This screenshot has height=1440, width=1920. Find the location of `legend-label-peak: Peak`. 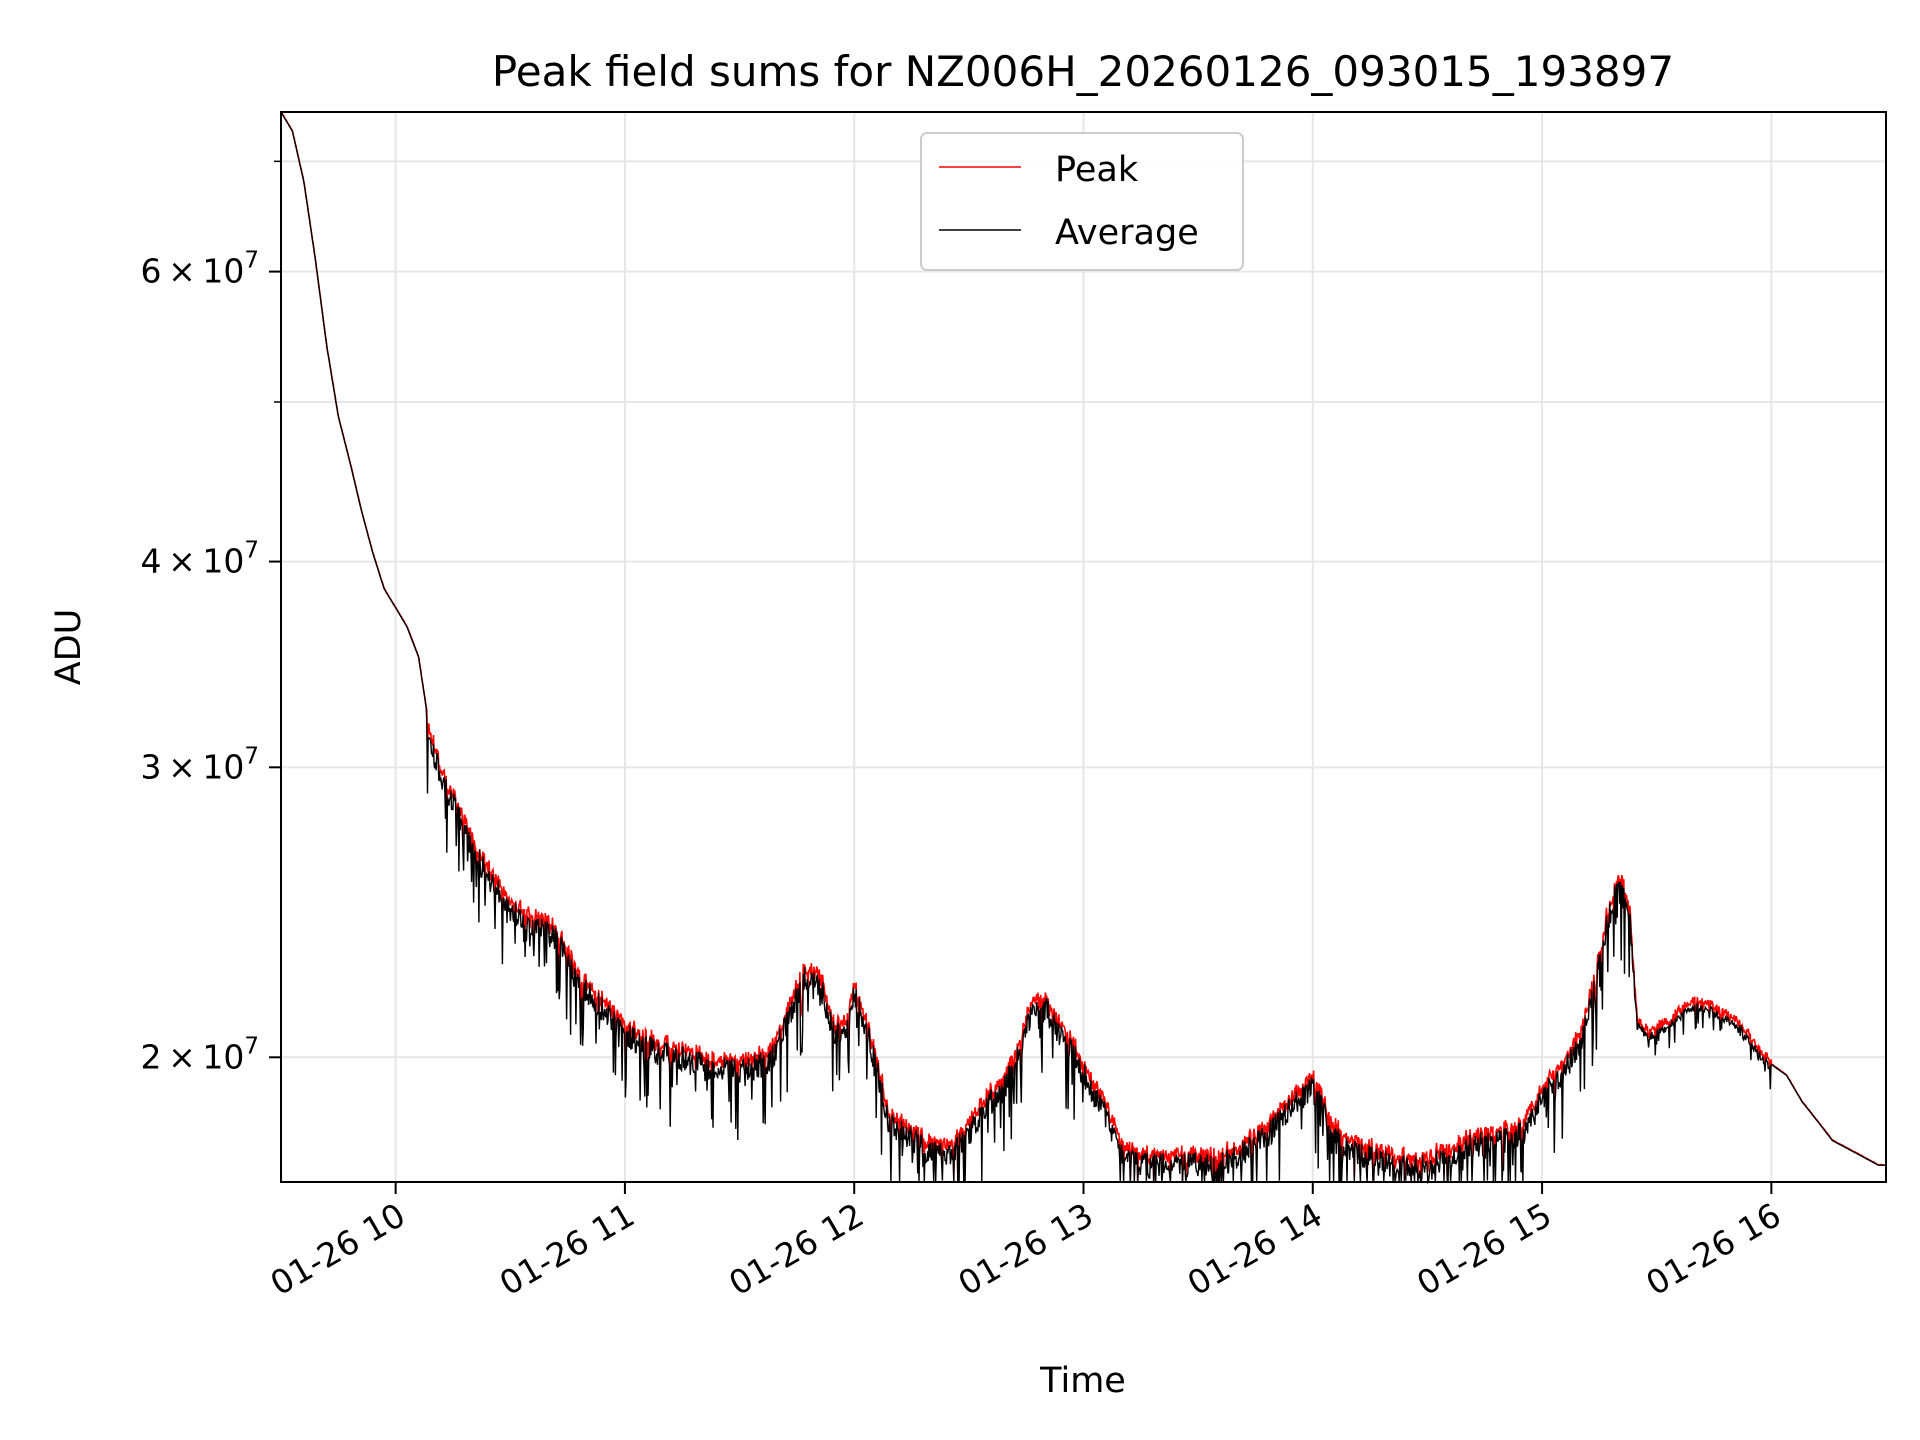

legend-label-peak: Peak is located at coordinates (1097, 170).